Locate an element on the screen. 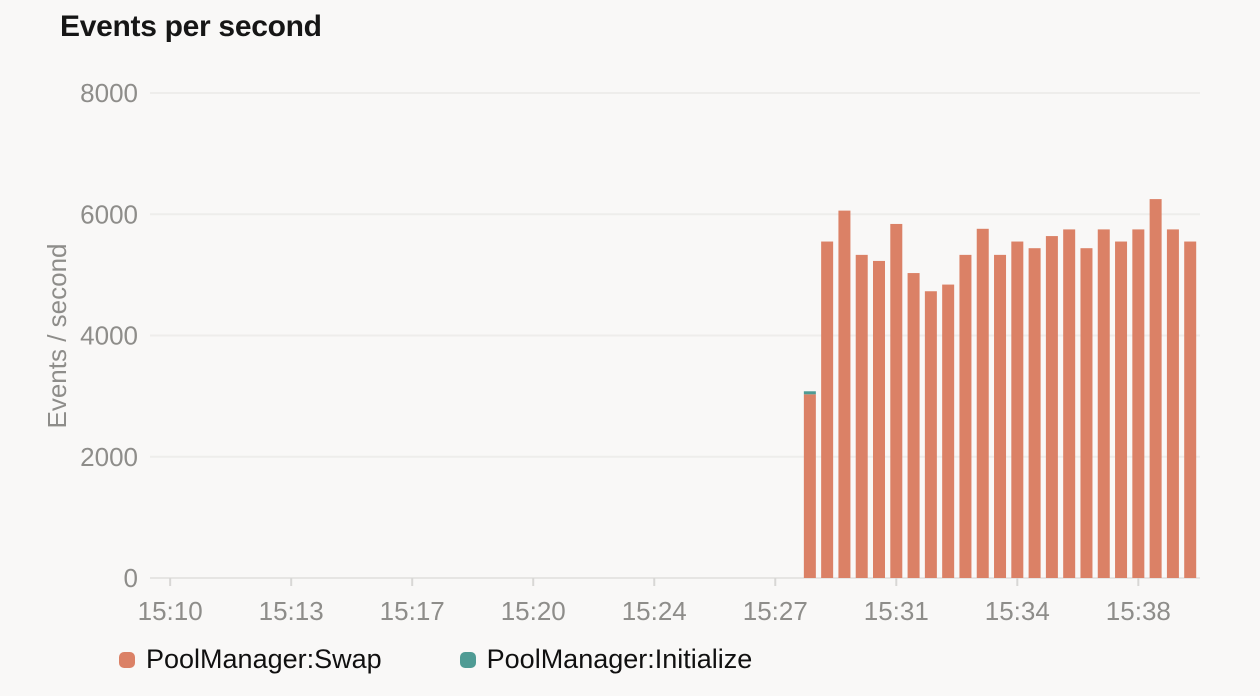 The height and width of the screenshot is (696, 1260). y-axis-title: Events / second is located at coordinates (57, 336).